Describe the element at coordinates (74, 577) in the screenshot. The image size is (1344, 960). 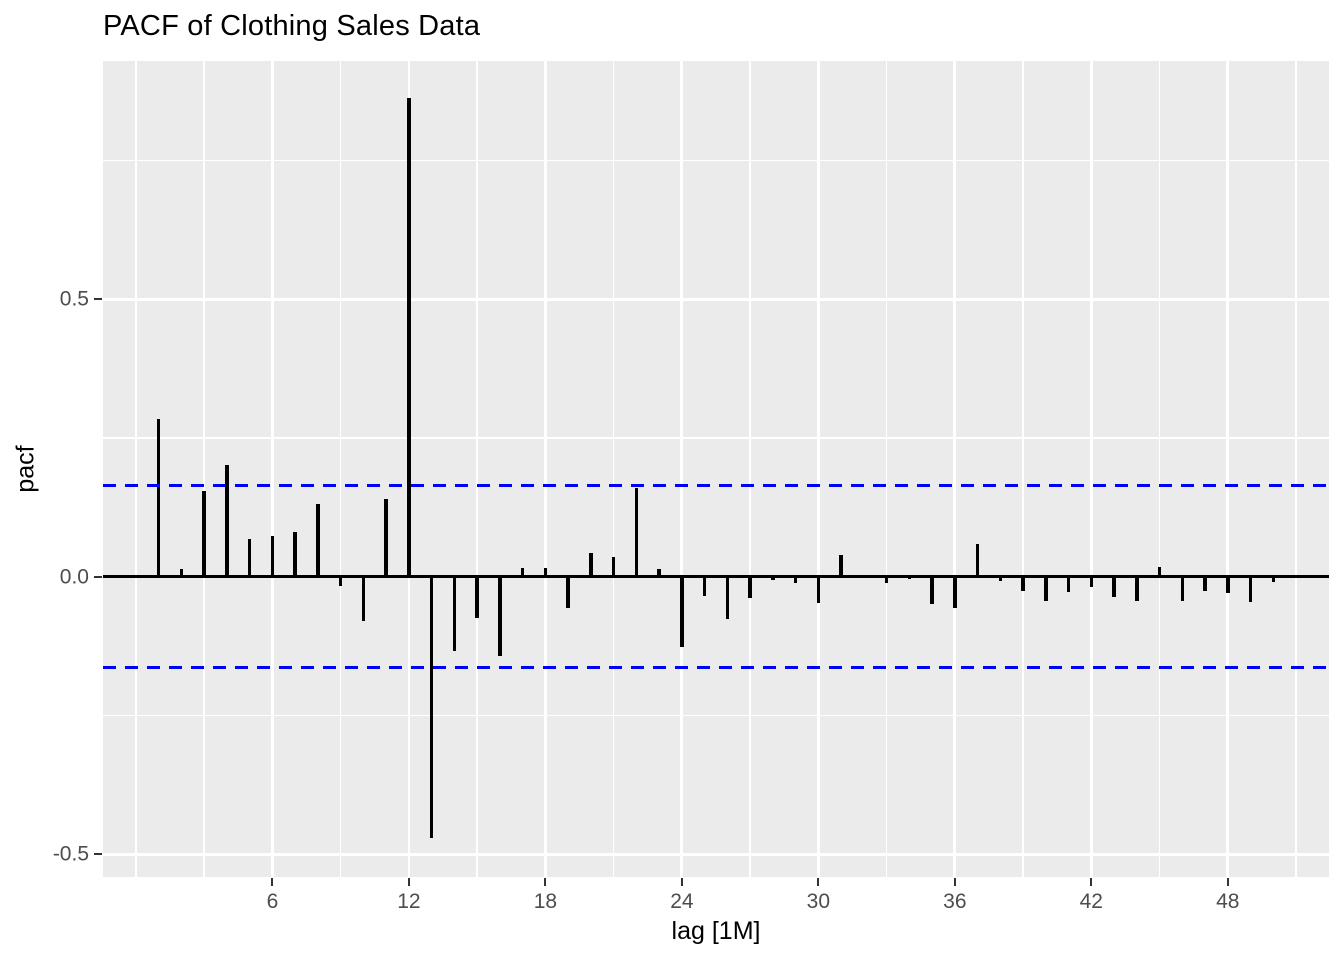
I see `y-tick-label: 0.0` at that location.